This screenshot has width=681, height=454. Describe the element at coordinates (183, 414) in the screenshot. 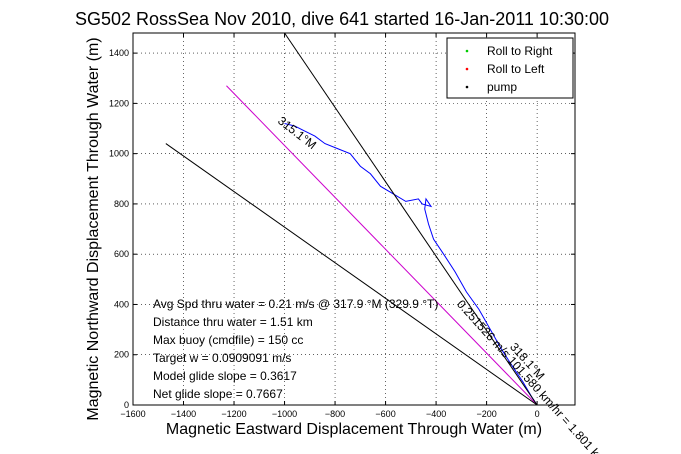

I see `x-tick-label: −1400` at that location.